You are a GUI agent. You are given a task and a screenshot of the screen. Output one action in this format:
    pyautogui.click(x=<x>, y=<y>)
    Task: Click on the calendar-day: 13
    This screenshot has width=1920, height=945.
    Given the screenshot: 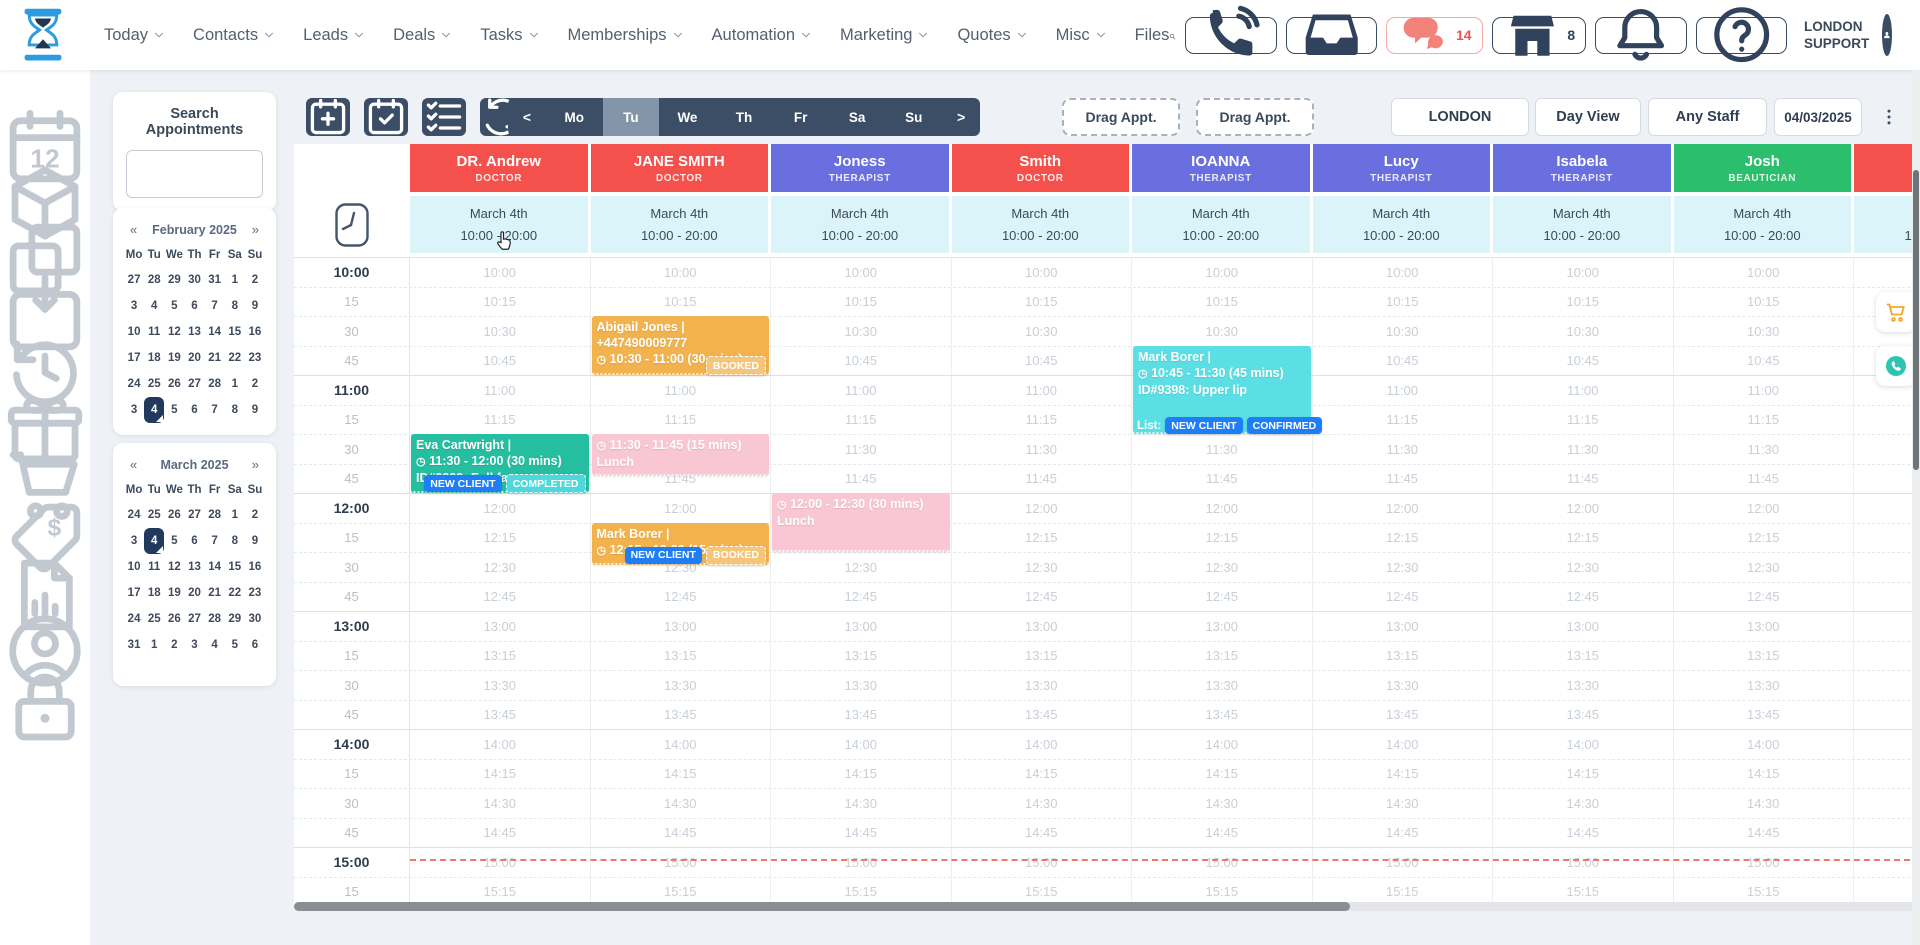 What is the action you would take?
    pyautogui.click(x=194, y=332)
    